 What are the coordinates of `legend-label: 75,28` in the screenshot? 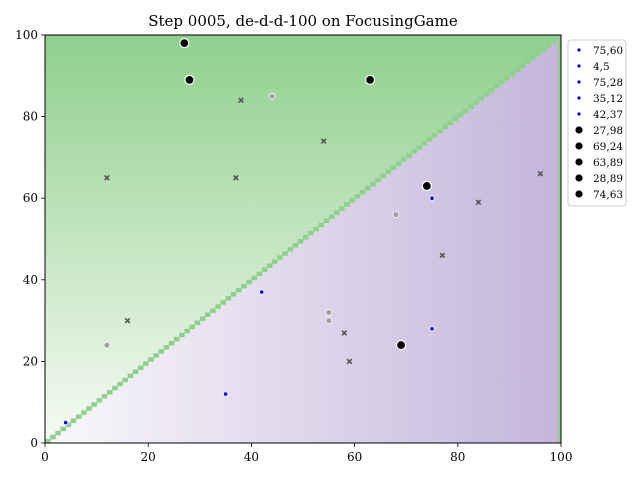 It's located at (608, 83).